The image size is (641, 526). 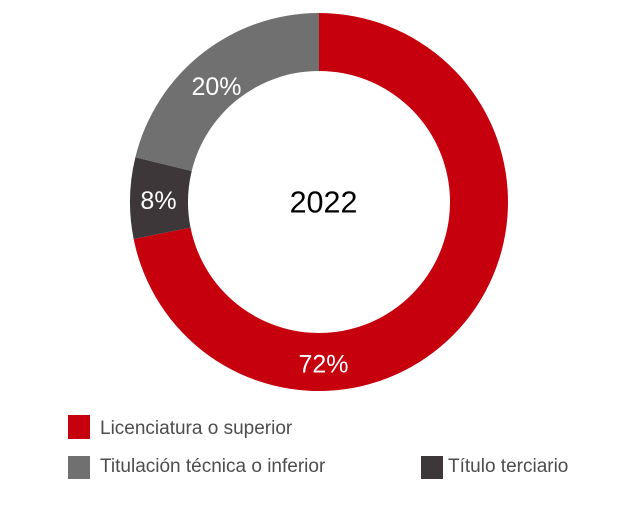 I want to click on svg-text: 20%, so click(x=216, y=87).